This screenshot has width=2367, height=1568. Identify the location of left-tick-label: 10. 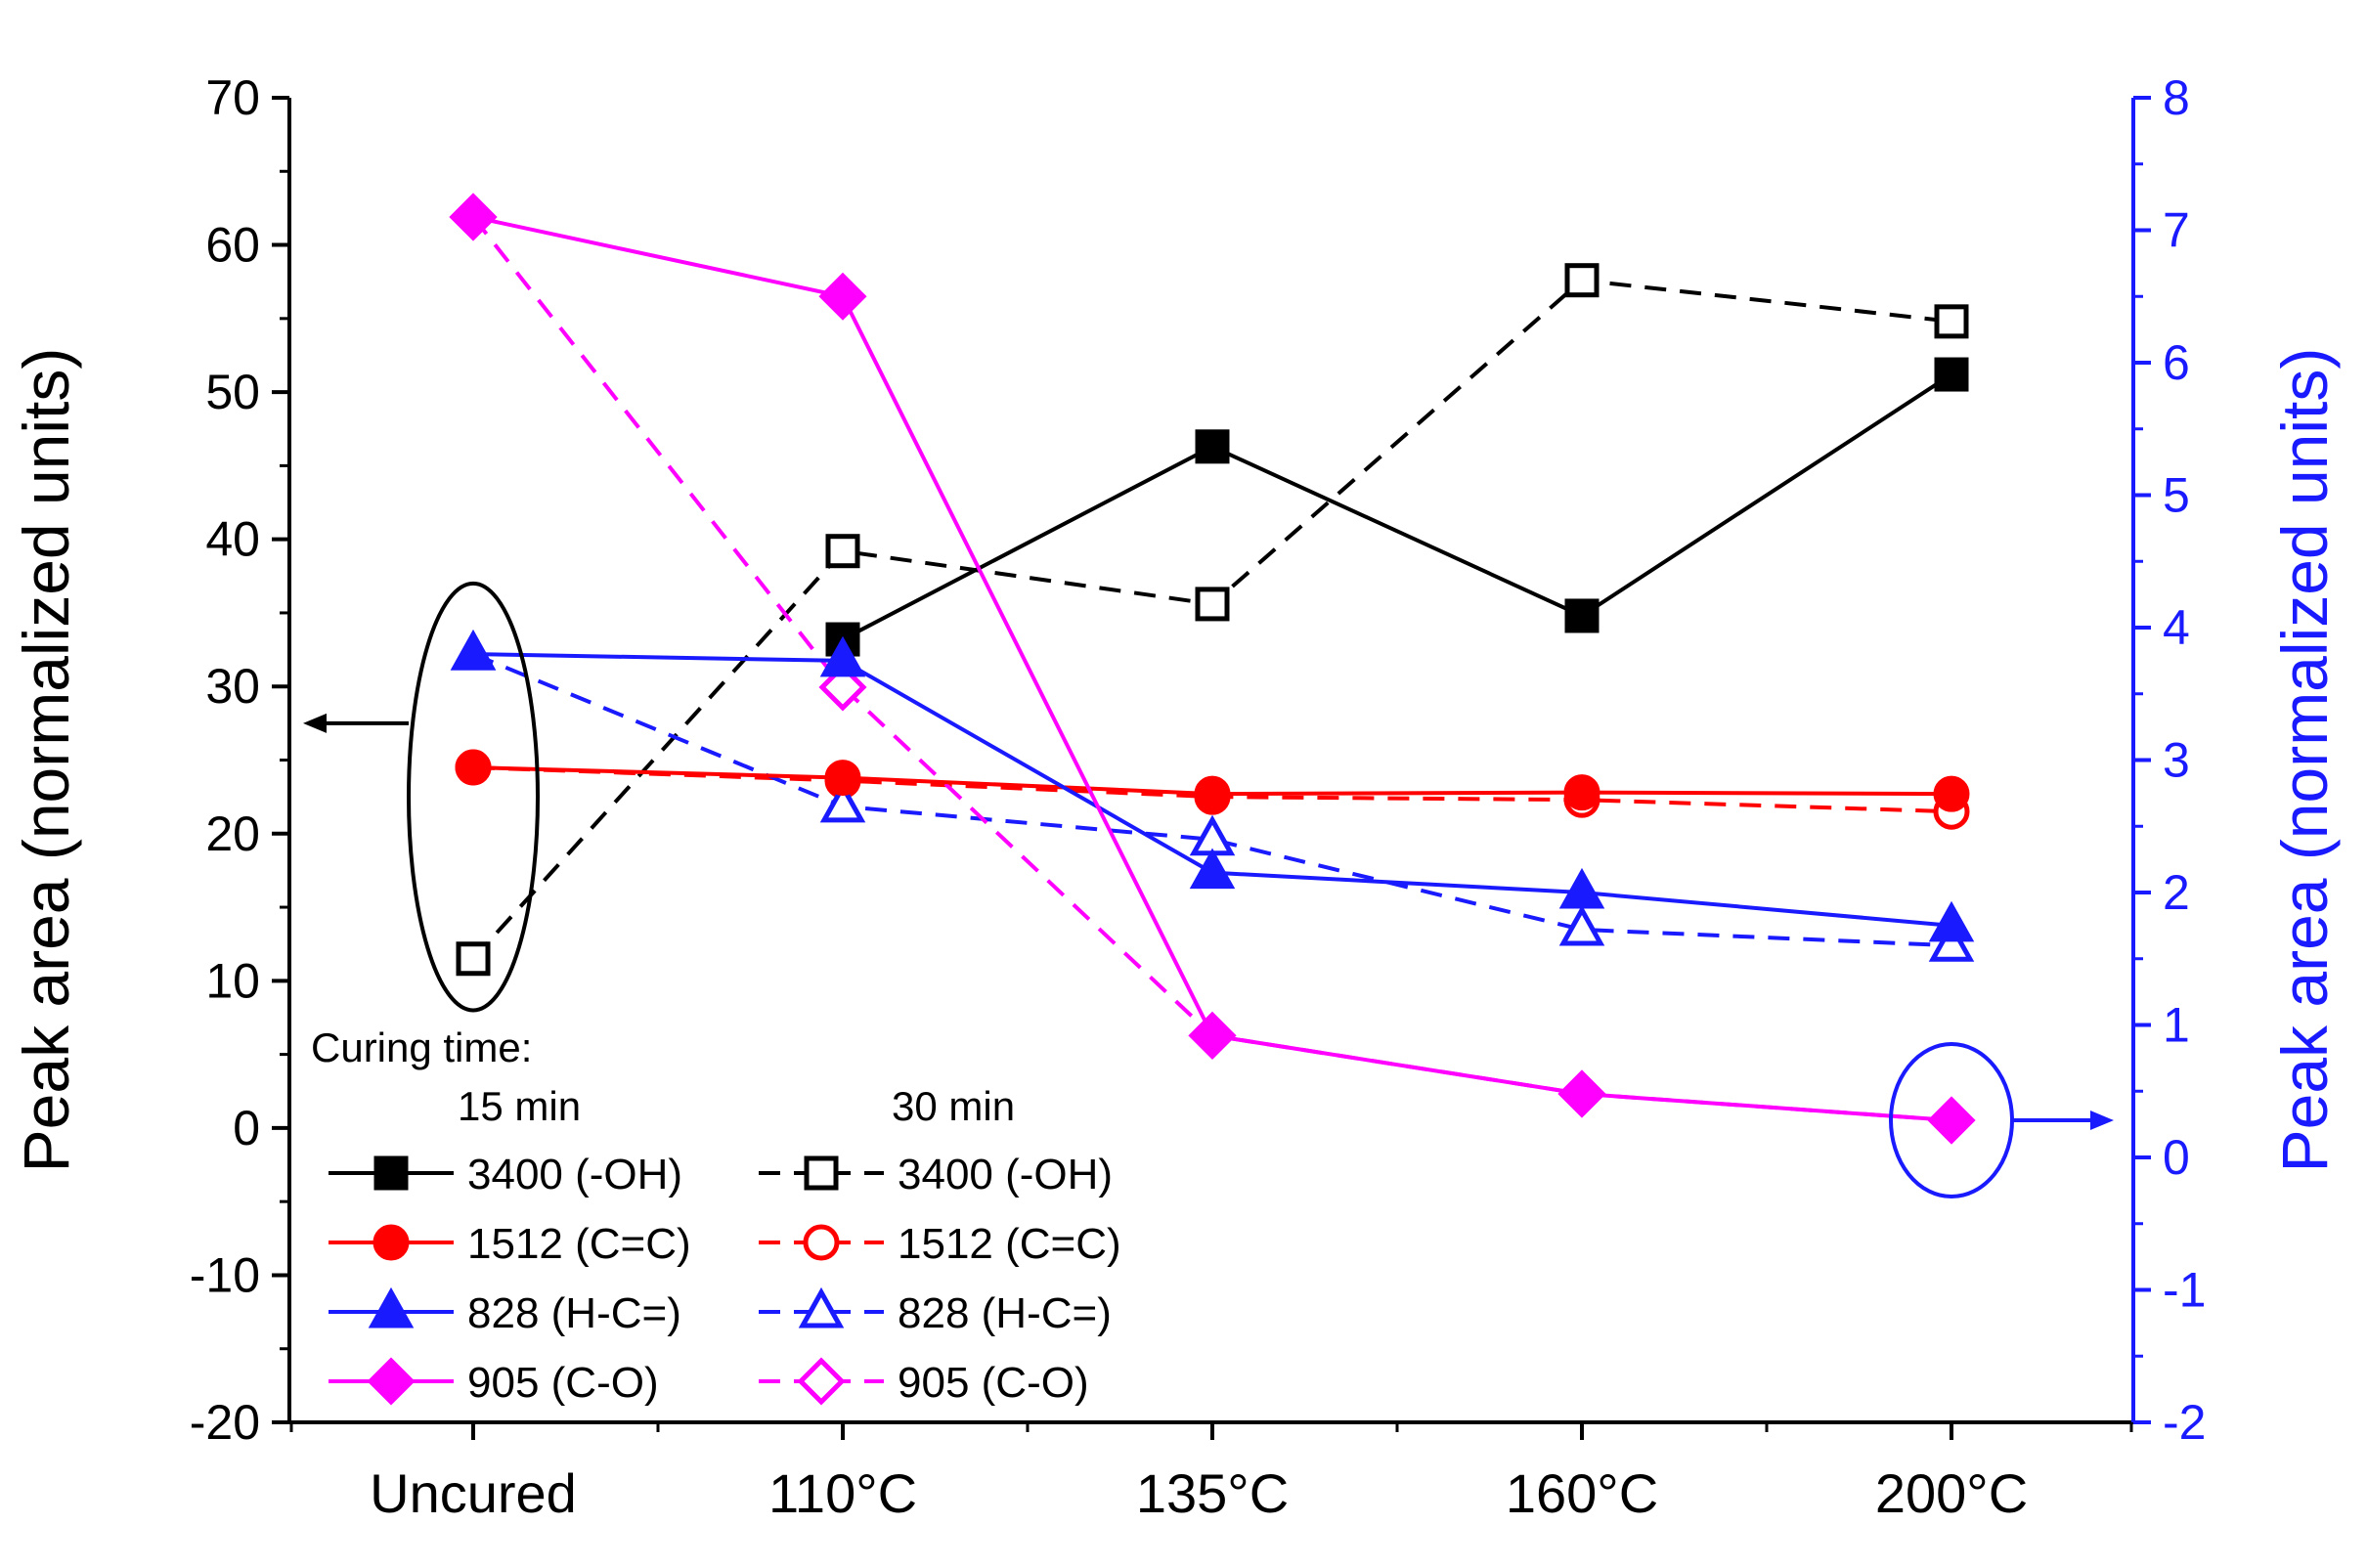
(232, 981).